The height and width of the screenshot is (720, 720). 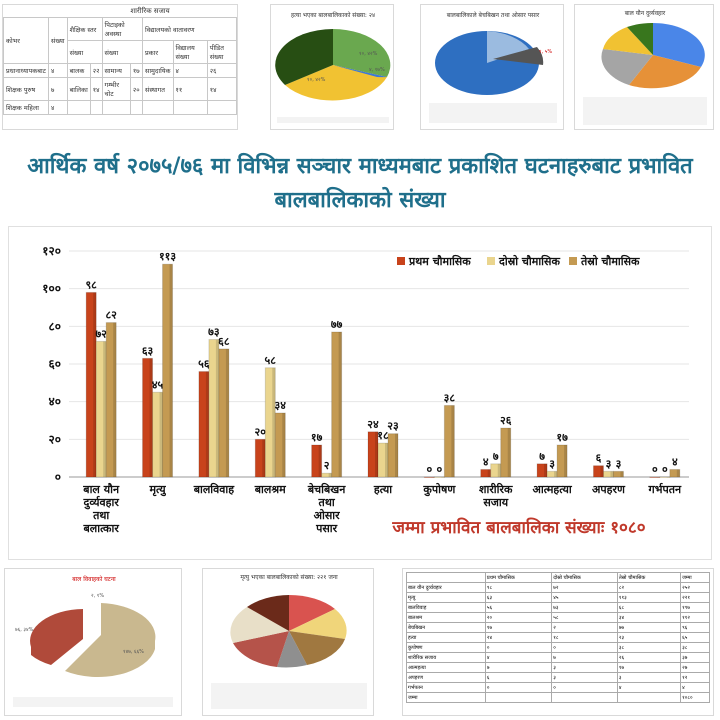 I want to click on thumbnail-pie-3-svg: बाल यौन दुर्व्यवहार, so click(x=645, y=67).